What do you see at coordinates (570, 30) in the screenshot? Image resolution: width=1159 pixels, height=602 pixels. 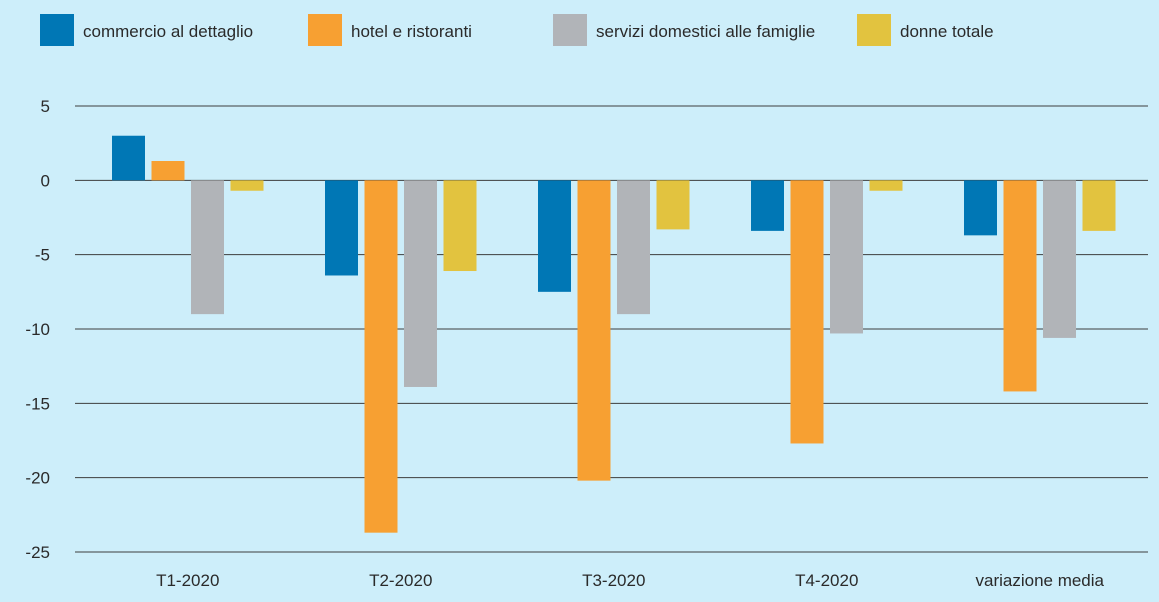 I see `legend-swatch-servizi` at bounding box center [570, 30].